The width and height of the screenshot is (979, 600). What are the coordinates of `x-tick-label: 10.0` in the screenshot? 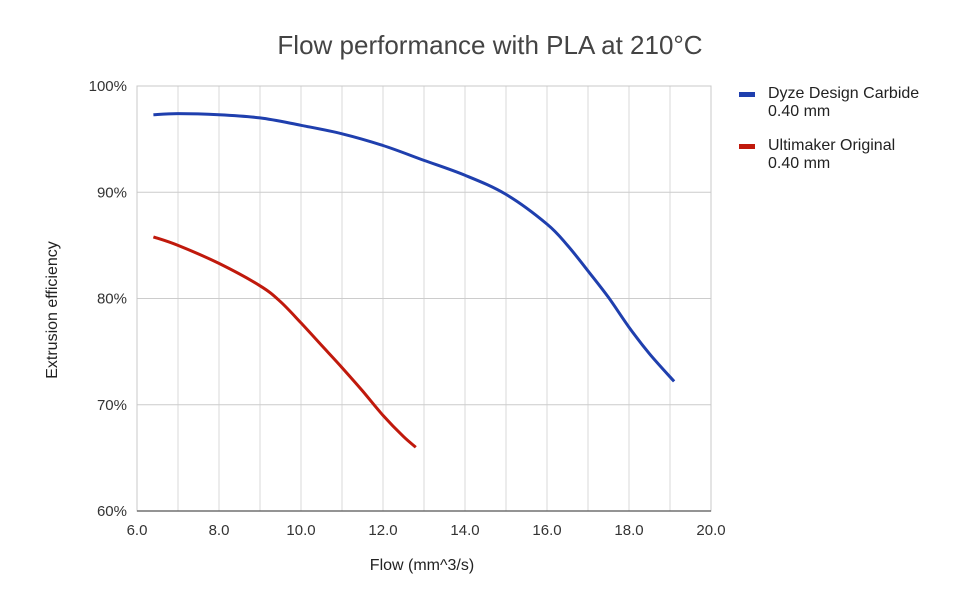 It's located at (300, 530).